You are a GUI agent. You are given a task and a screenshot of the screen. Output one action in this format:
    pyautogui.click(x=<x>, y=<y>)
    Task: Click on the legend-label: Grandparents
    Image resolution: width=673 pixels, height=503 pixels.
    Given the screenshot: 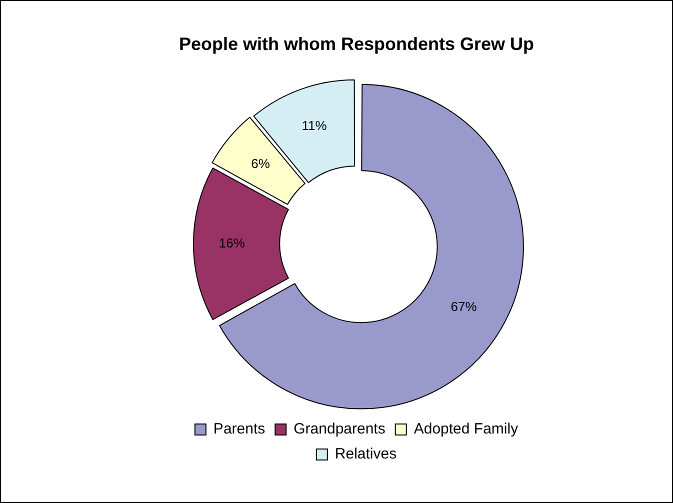 What is the action you would take?
    pyautogui.click(x=340, y=429)
    